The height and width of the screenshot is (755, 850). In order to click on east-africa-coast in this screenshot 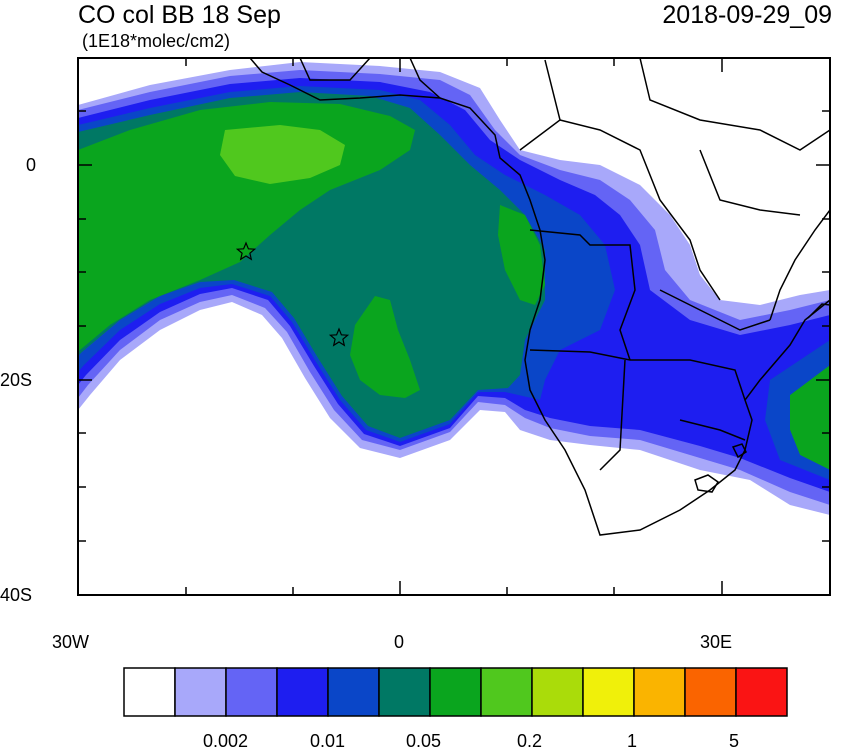, I will do `click(799, 265)`.